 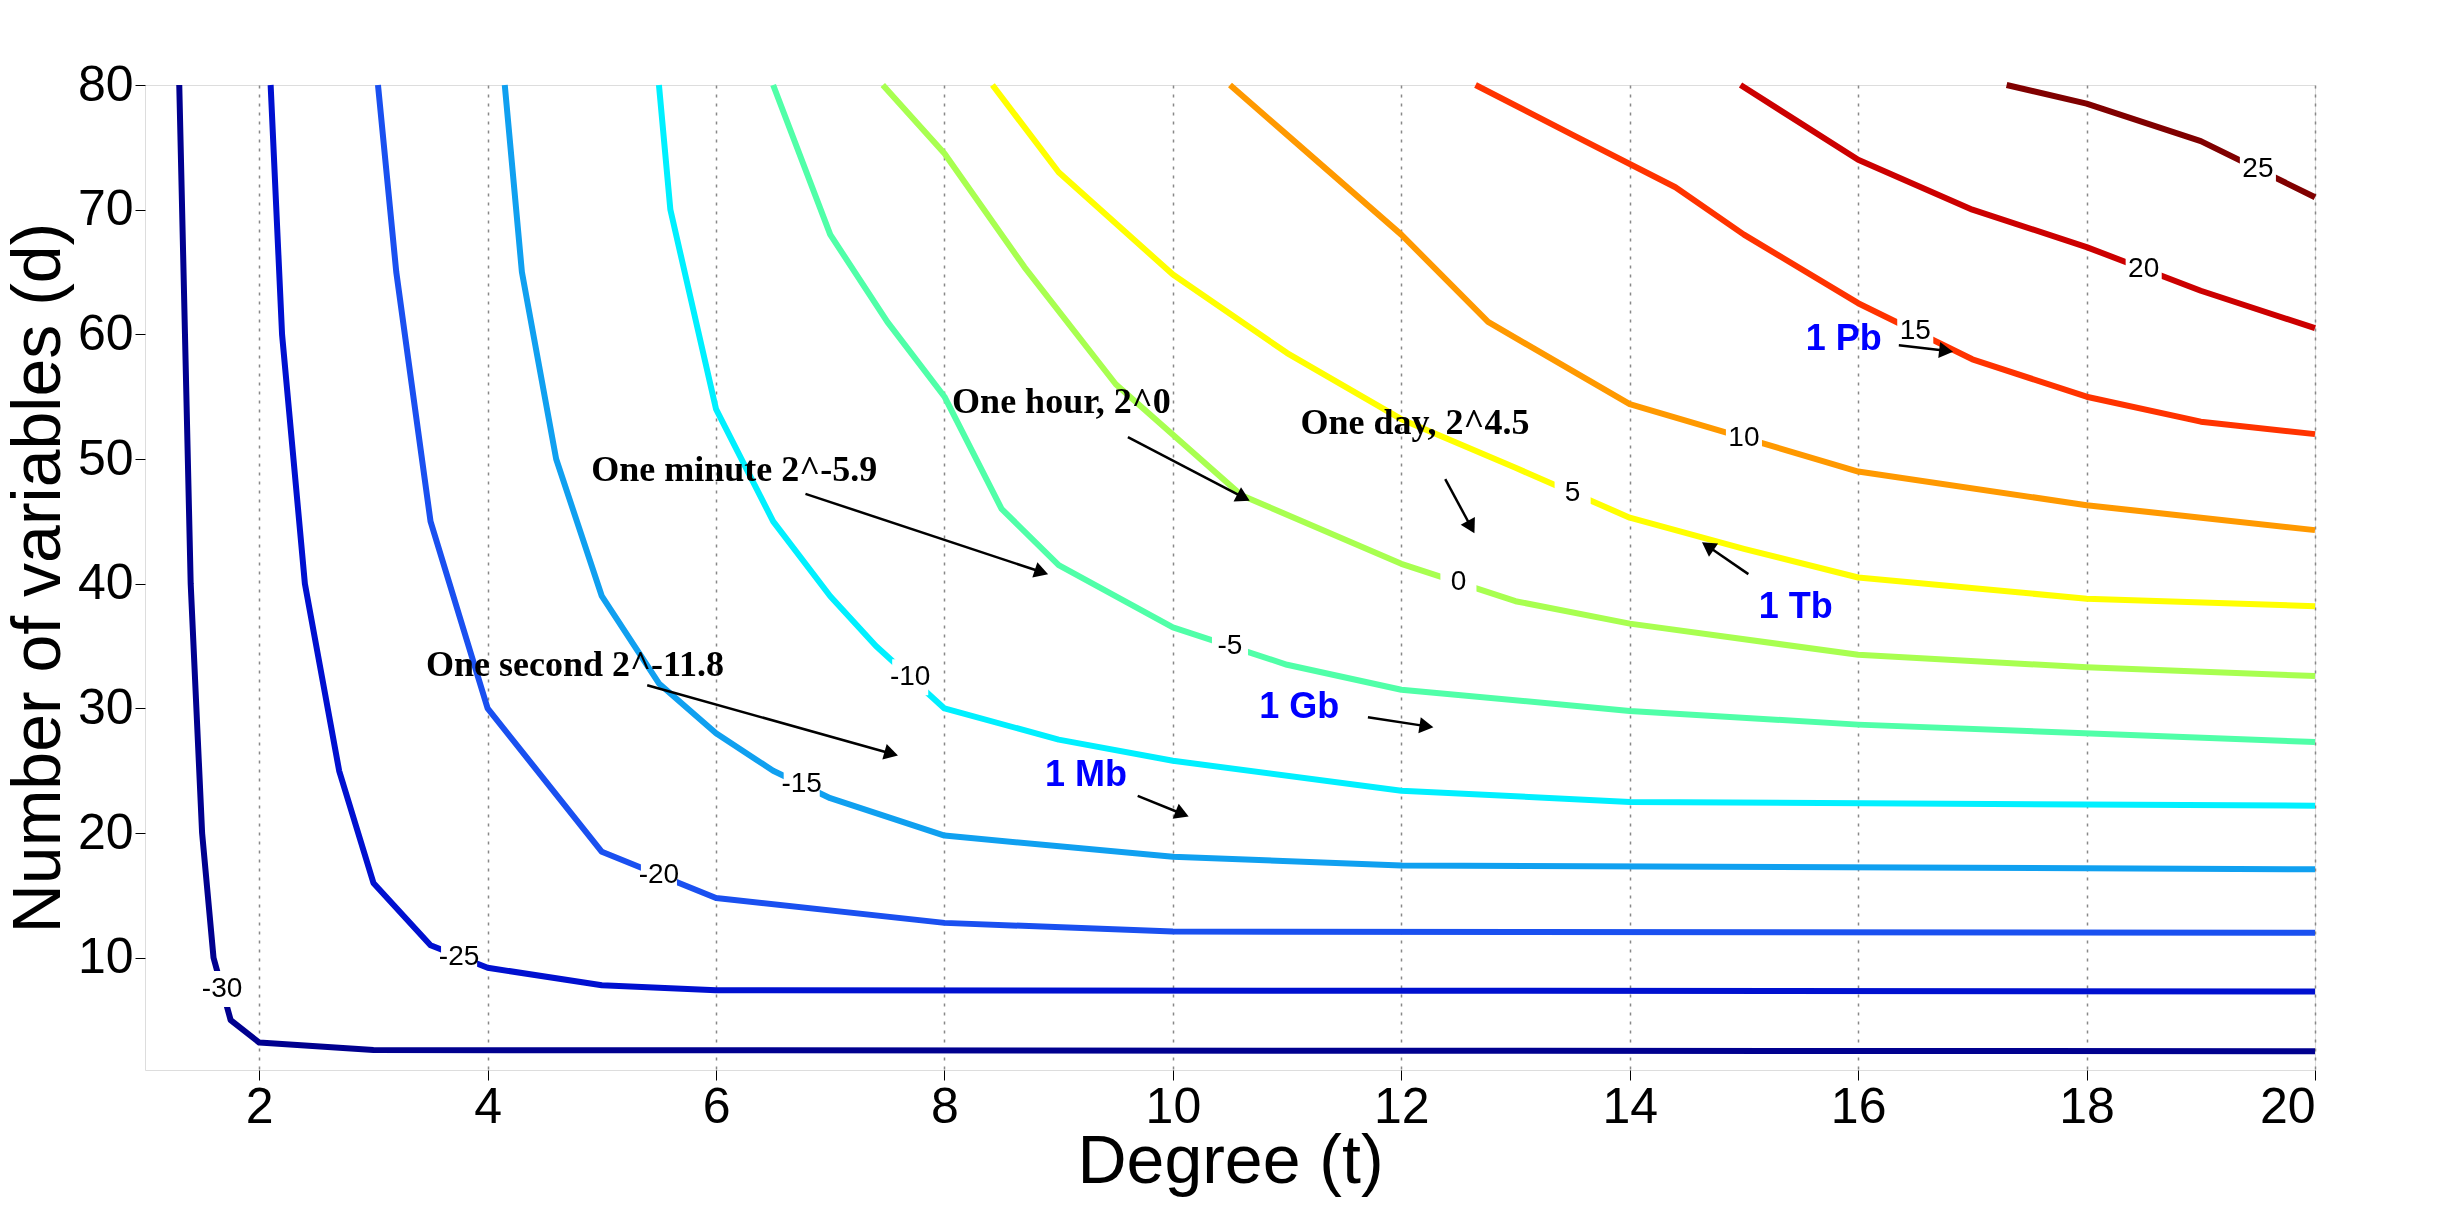 I want to click on series-label: 15, so click(x=1915, y=330).